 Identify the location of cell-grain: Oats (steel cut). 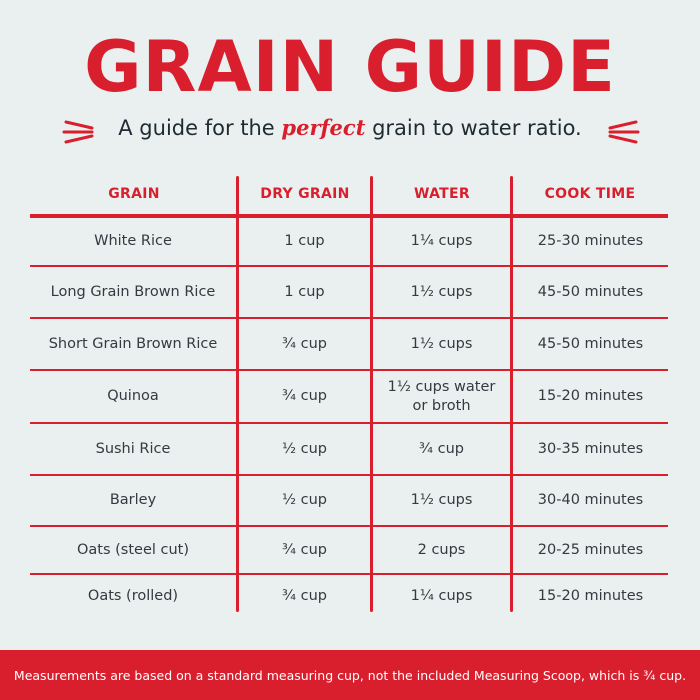
(133, 549).